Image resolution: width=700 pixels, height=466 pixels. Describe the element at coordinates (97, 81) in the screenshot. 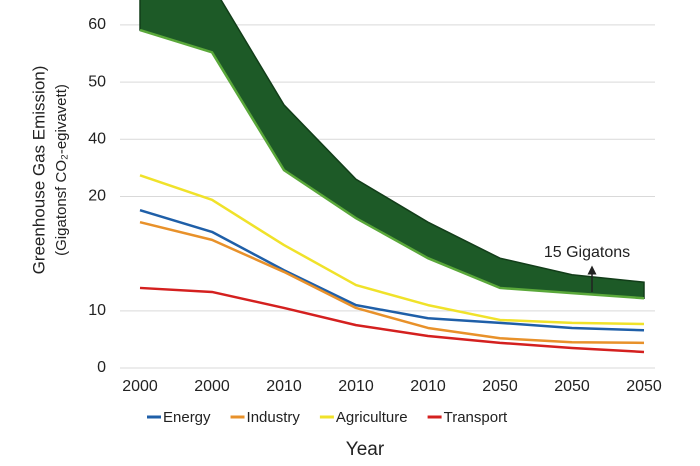

I see `y-tick-label: 50` at that location.